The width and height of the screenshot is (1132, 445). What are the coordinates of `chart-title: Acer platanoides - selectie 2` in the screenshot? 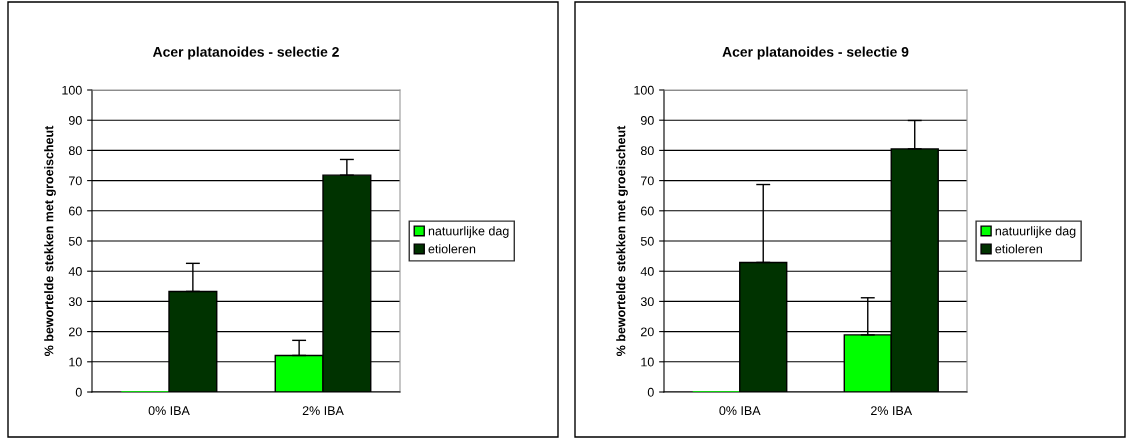 It's located at (245, 53).